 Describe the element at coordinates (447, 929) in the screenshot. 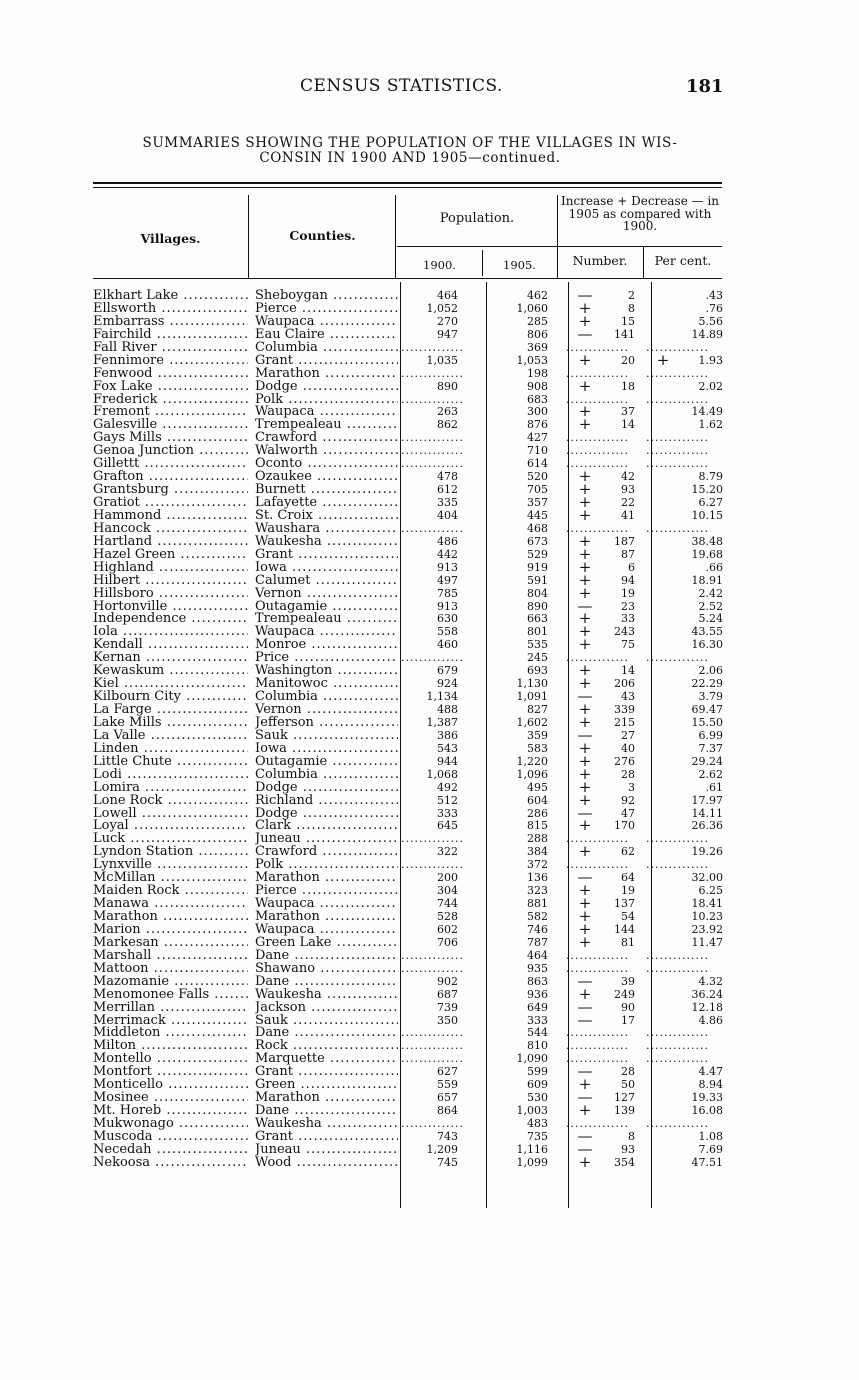

I see `population-1900: 602` at that location.